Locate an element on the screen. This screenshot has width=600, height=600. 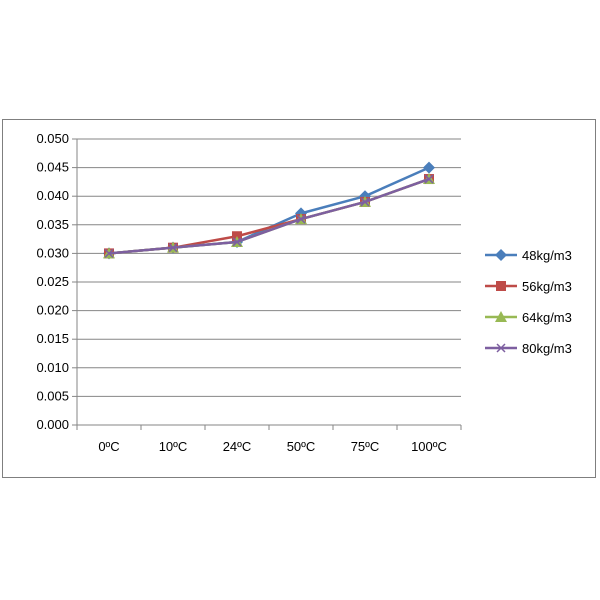
x-tick-label: 100ºC is located at coordinates (429, 446).